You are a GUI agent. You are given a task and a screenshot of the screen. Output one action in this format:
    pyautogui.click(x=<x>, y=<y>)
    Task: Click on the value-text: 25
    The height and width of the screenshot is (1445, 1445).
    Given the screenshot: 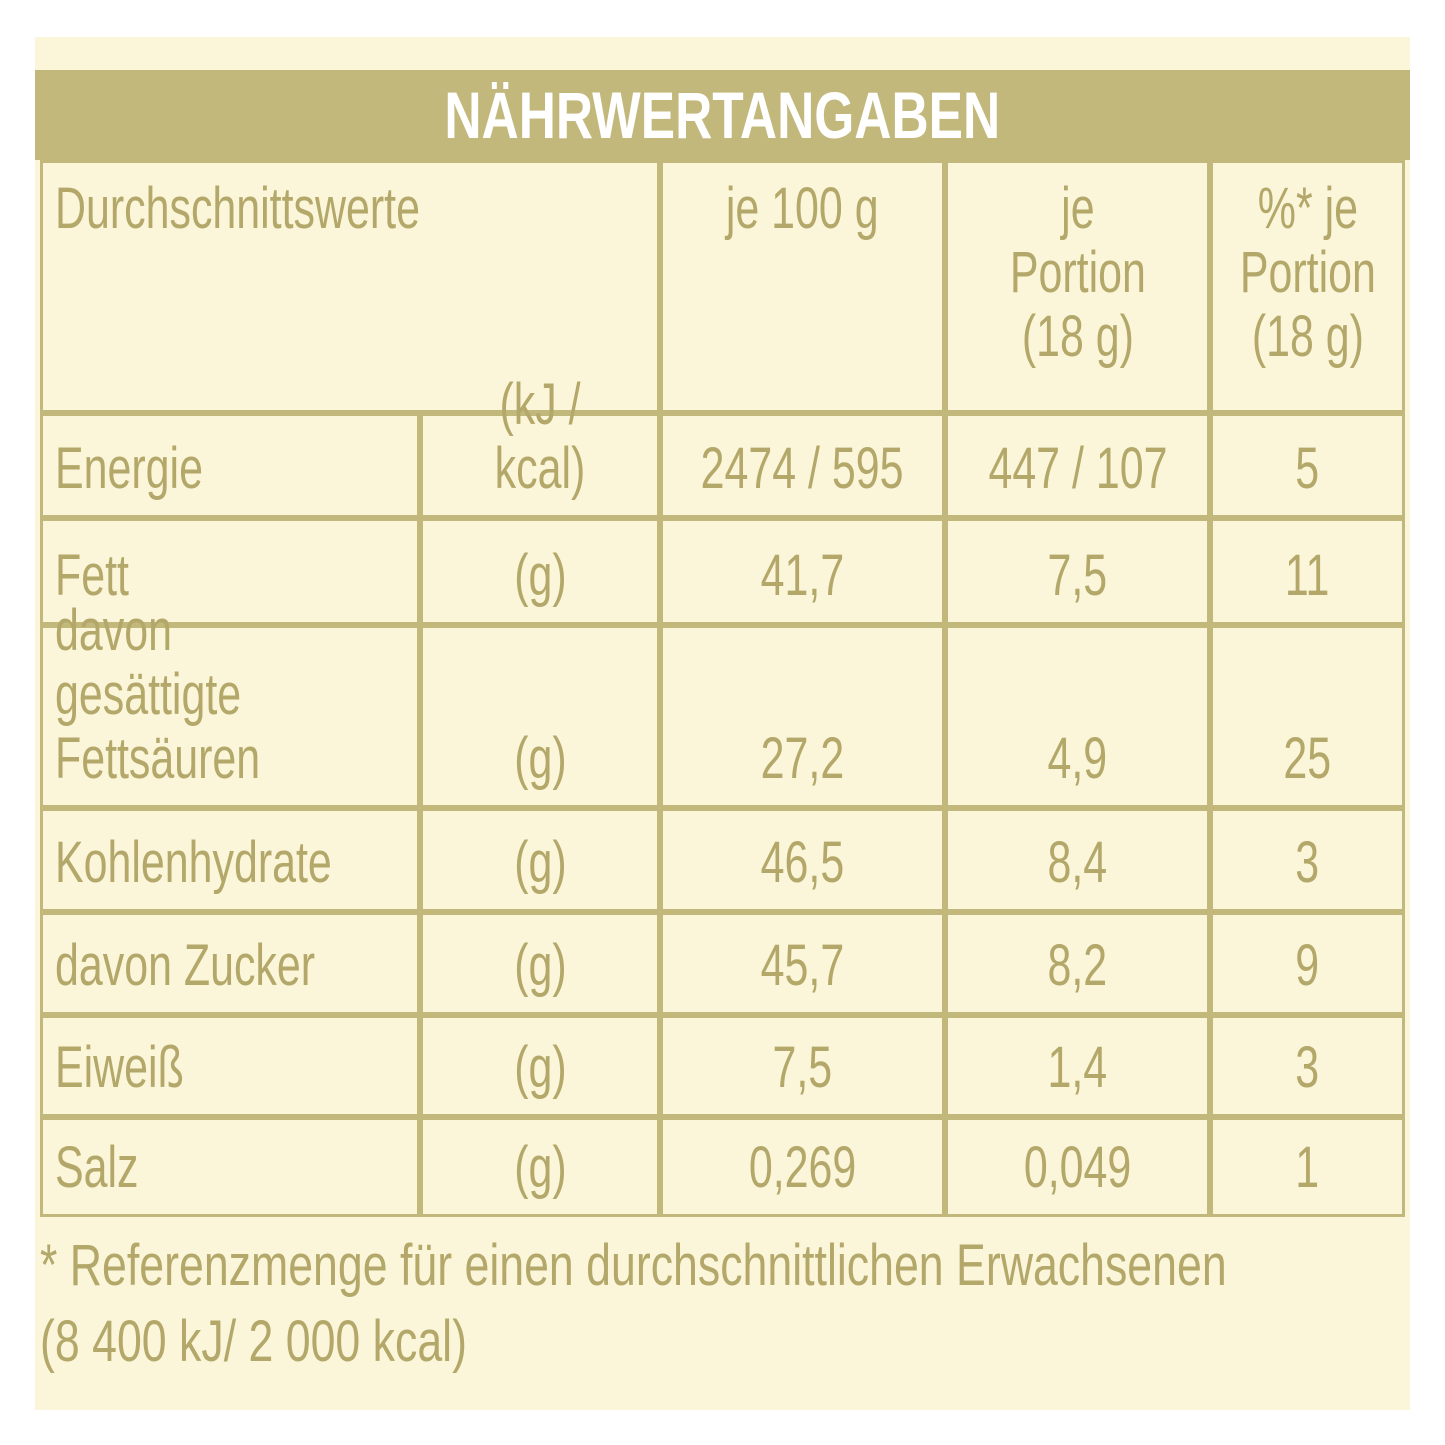 What is the action you would take?
    pyautogui.click(x=1307, y=758)
    